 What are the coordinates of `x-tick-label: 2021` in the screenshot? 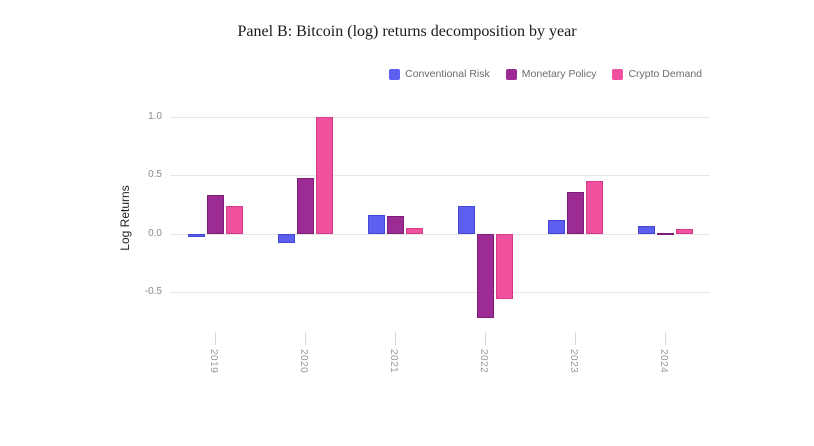 It's located at (393, 361).